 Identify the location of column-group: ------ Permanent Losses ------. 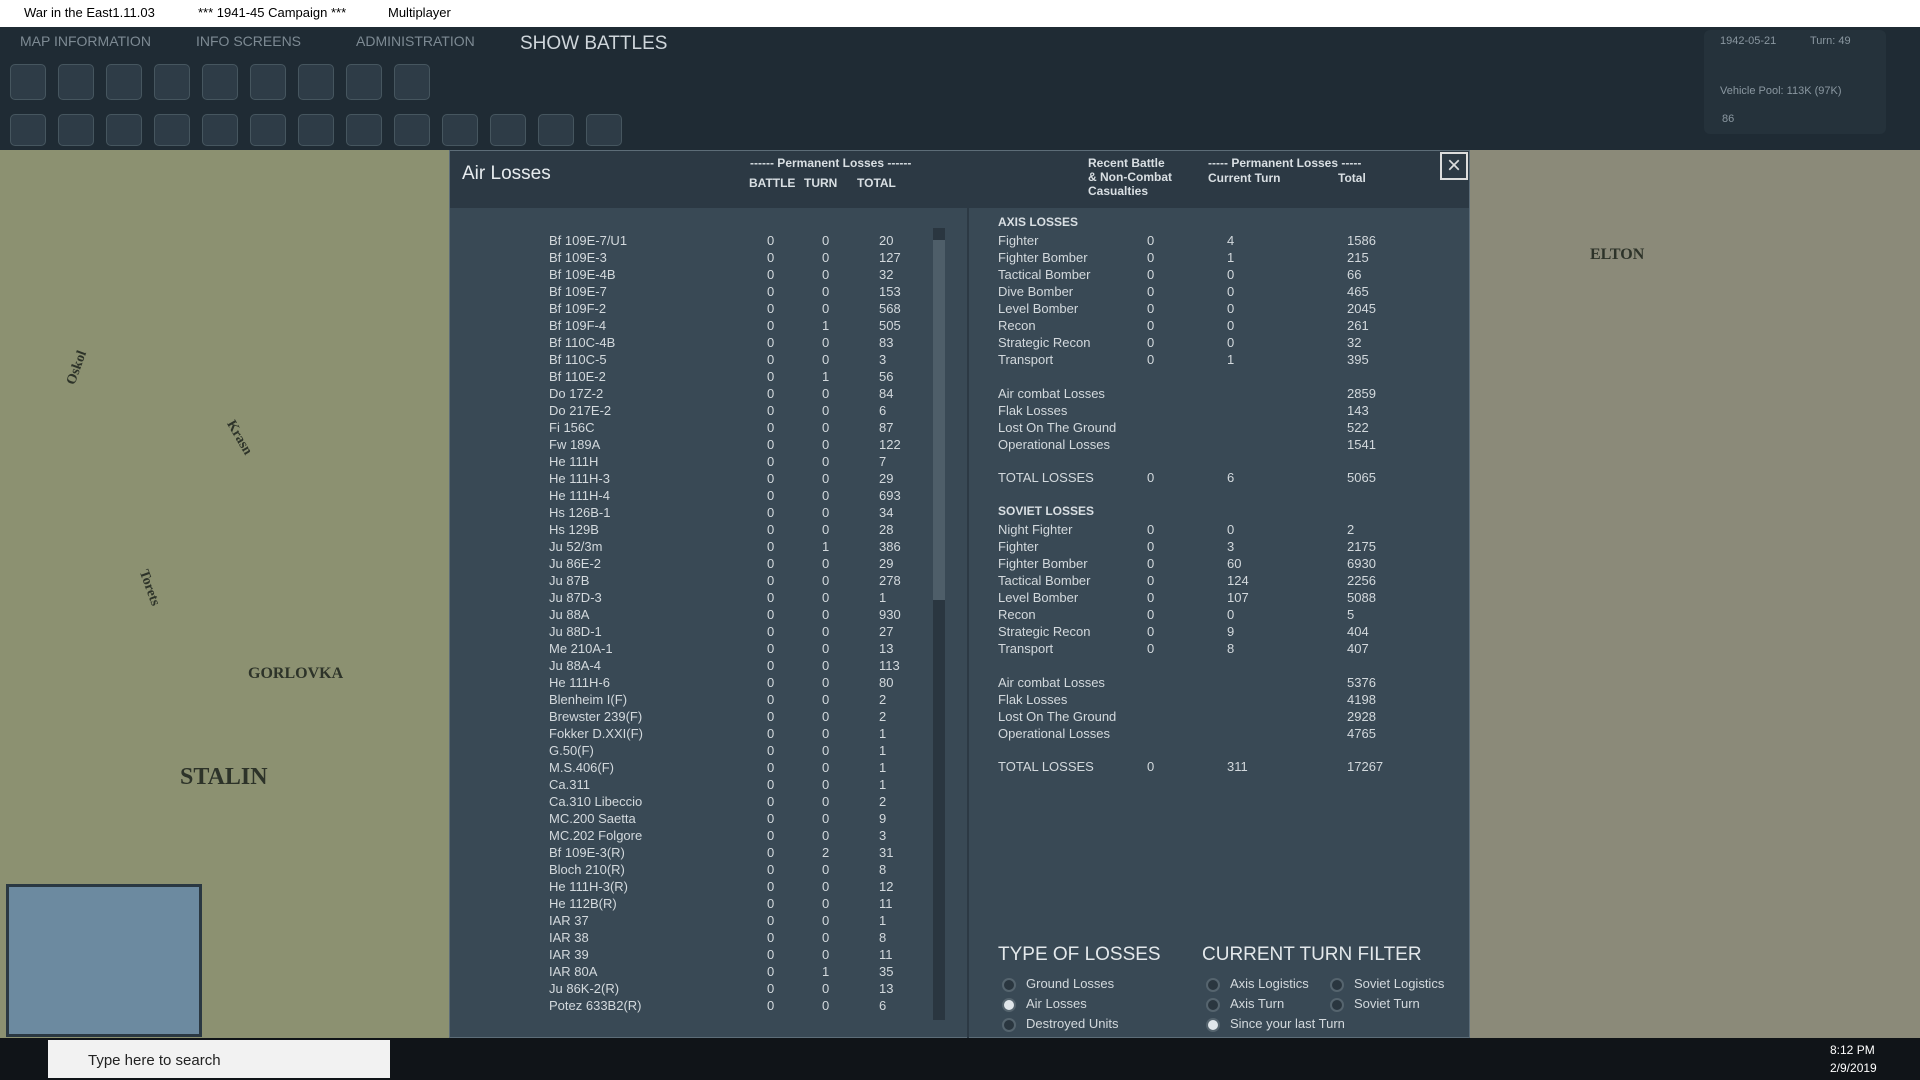
(831, 163).